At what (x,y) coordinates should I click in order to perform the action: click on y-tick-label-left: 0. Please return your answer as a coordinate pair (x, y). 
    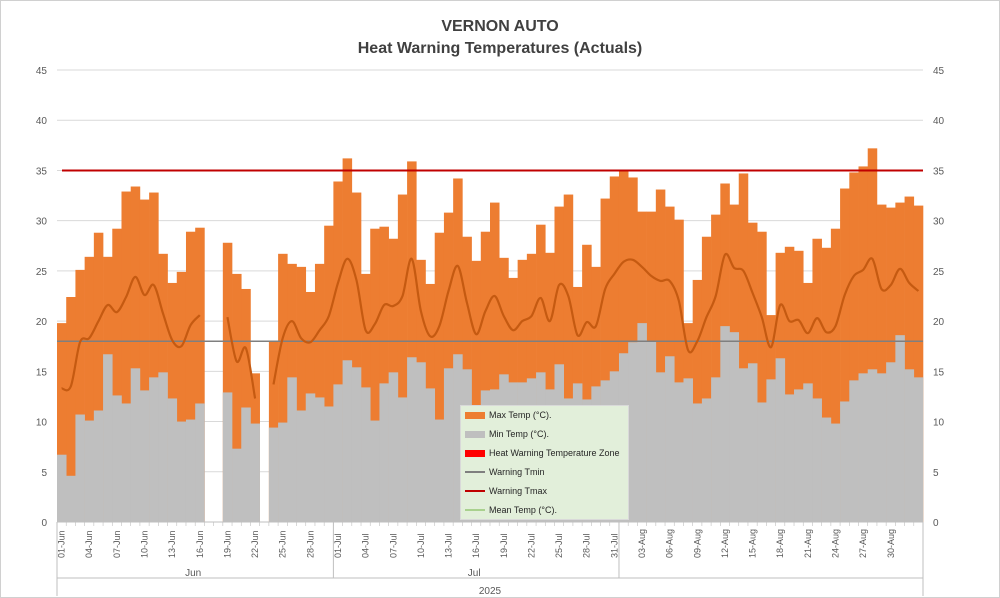
    Looking at the image, I should click on (44, 523).